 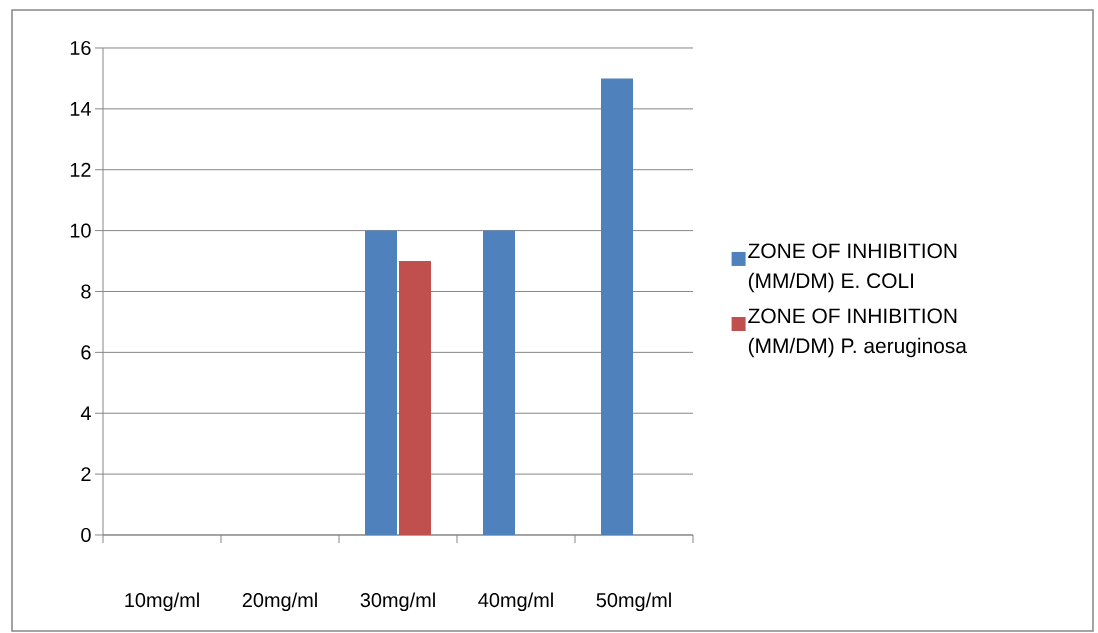 What do you see at coordinates (85, 413) in the screenshot?
I see `y-tick-label: 4` at bounding box center [85, 413].